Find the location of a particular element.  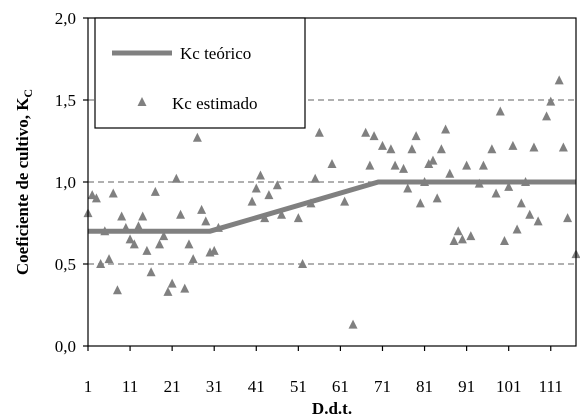

x-tick-label: 111 is located at coordinates (551, 386).